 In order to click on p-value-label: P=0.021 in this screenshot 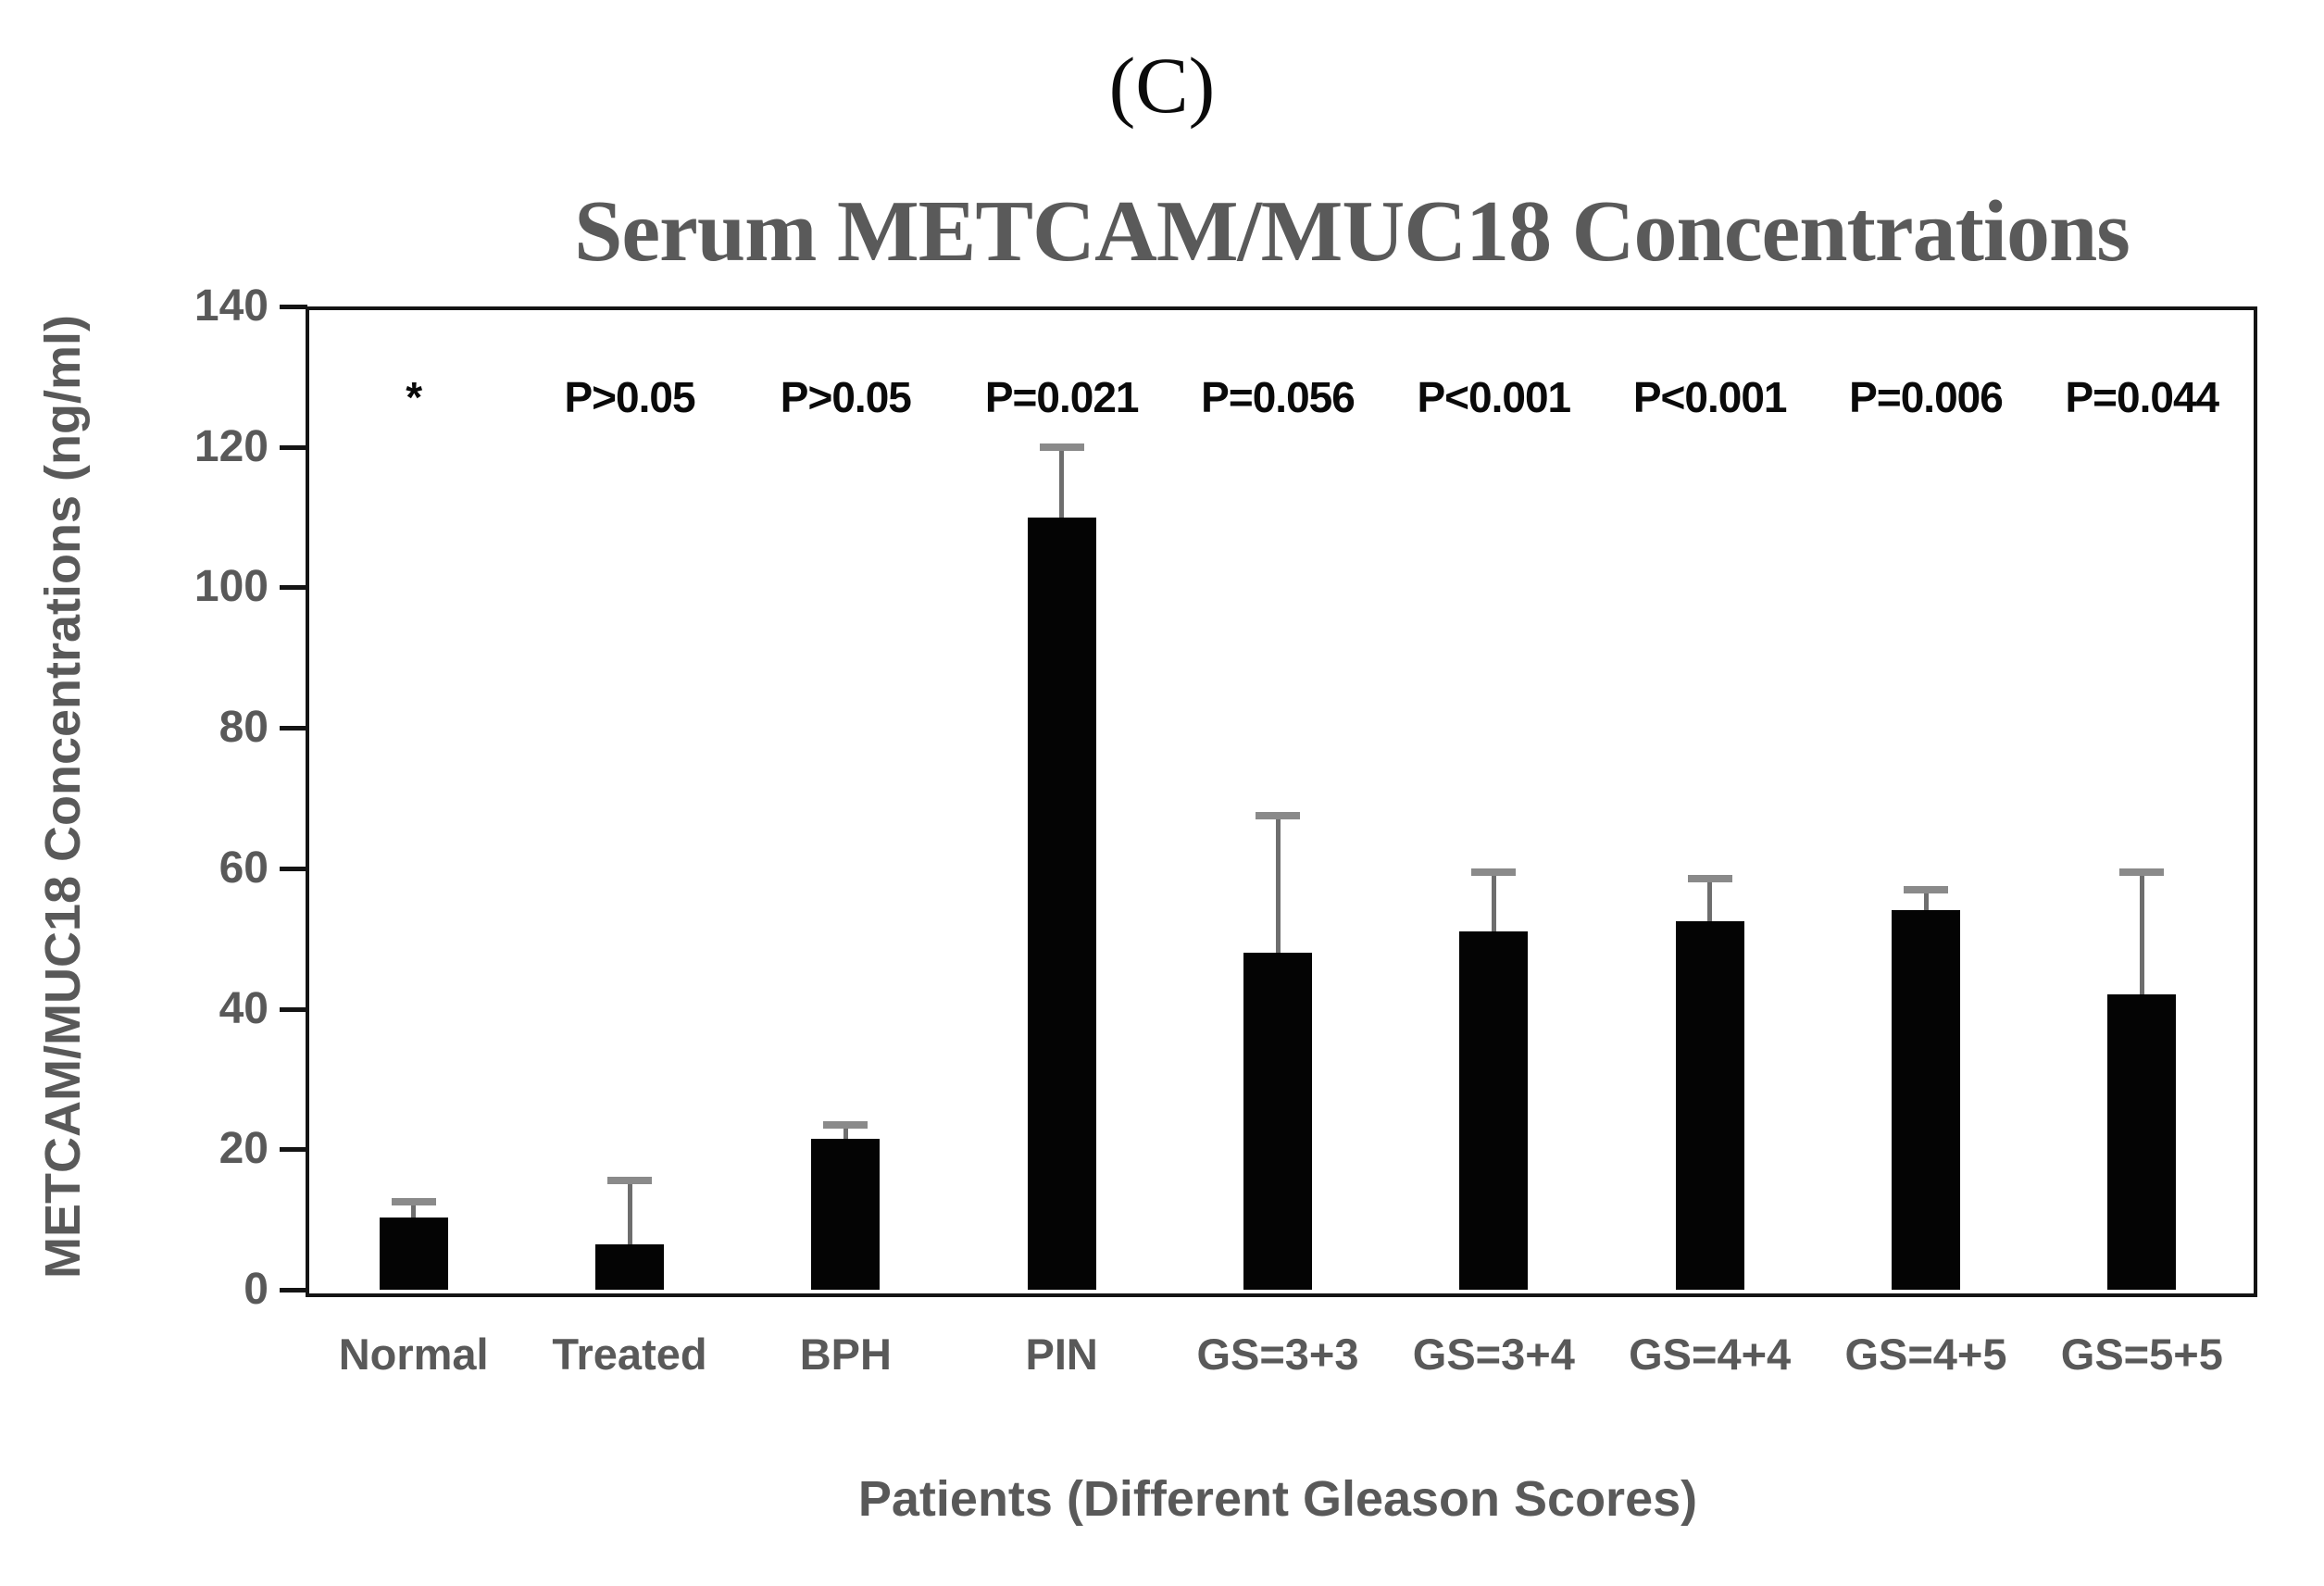, I will do `click(1062, 397)`.